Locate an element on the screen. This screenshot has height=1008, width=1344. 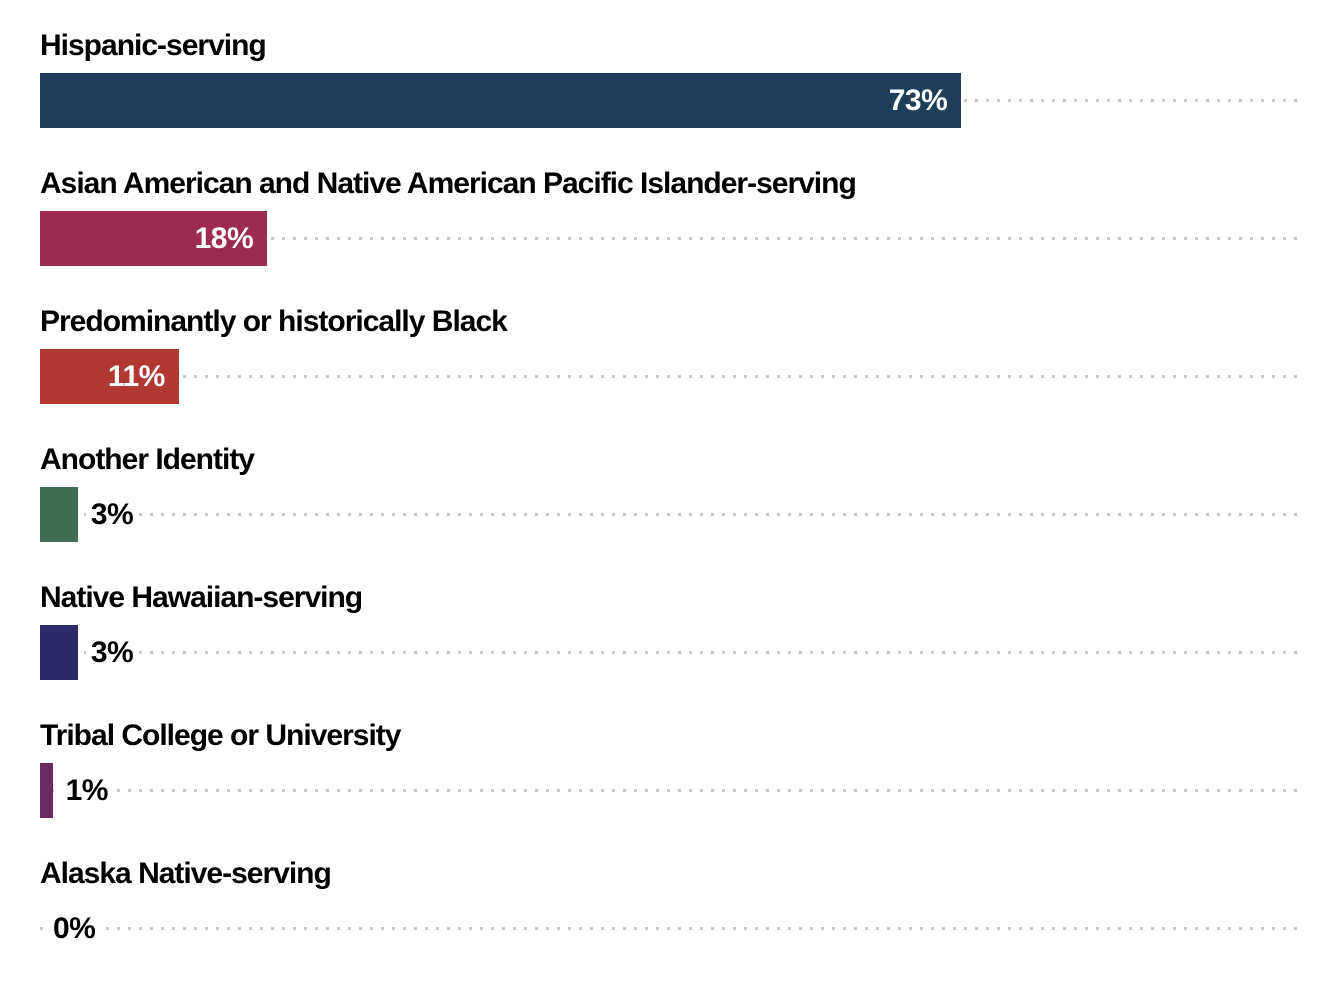
bar-track: 1% 1% is located at coordinates (671, 790).